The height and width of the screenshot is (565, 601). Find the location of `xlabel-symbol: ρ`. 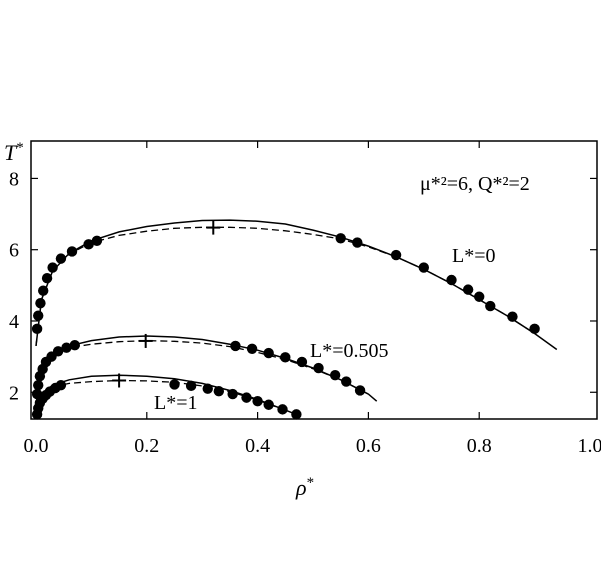

xlabel-symbol: ρ is located at coordinates (301, 487).